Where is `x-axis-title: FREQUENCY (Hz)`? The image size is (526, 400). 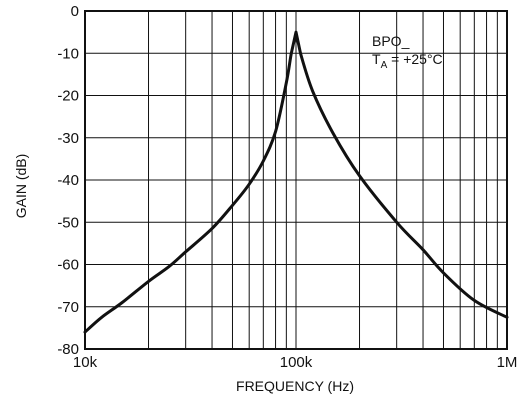
x-axis-title: FREQUENCY (Hz) is located at coordinates (295, 386).